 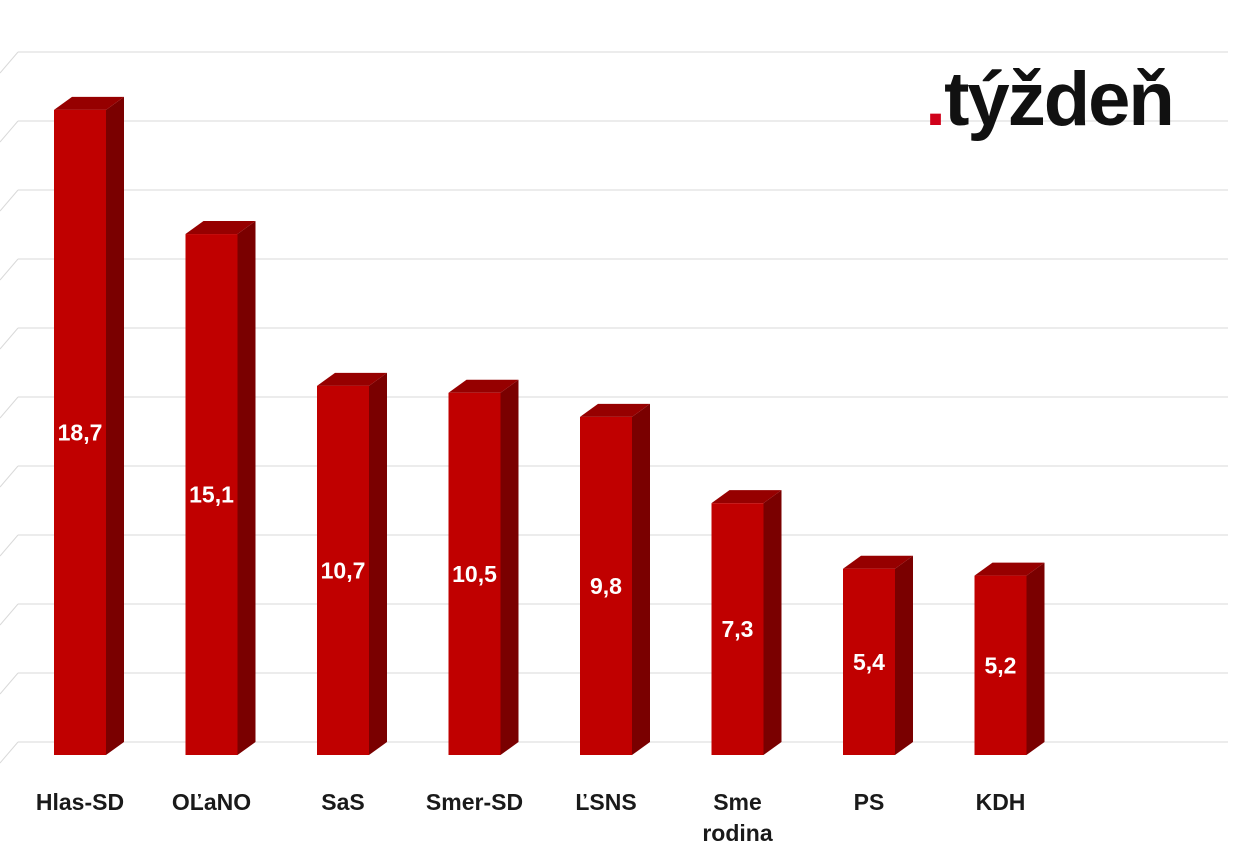 I want to click on bar: 10,5, so click(x=483, y=567).